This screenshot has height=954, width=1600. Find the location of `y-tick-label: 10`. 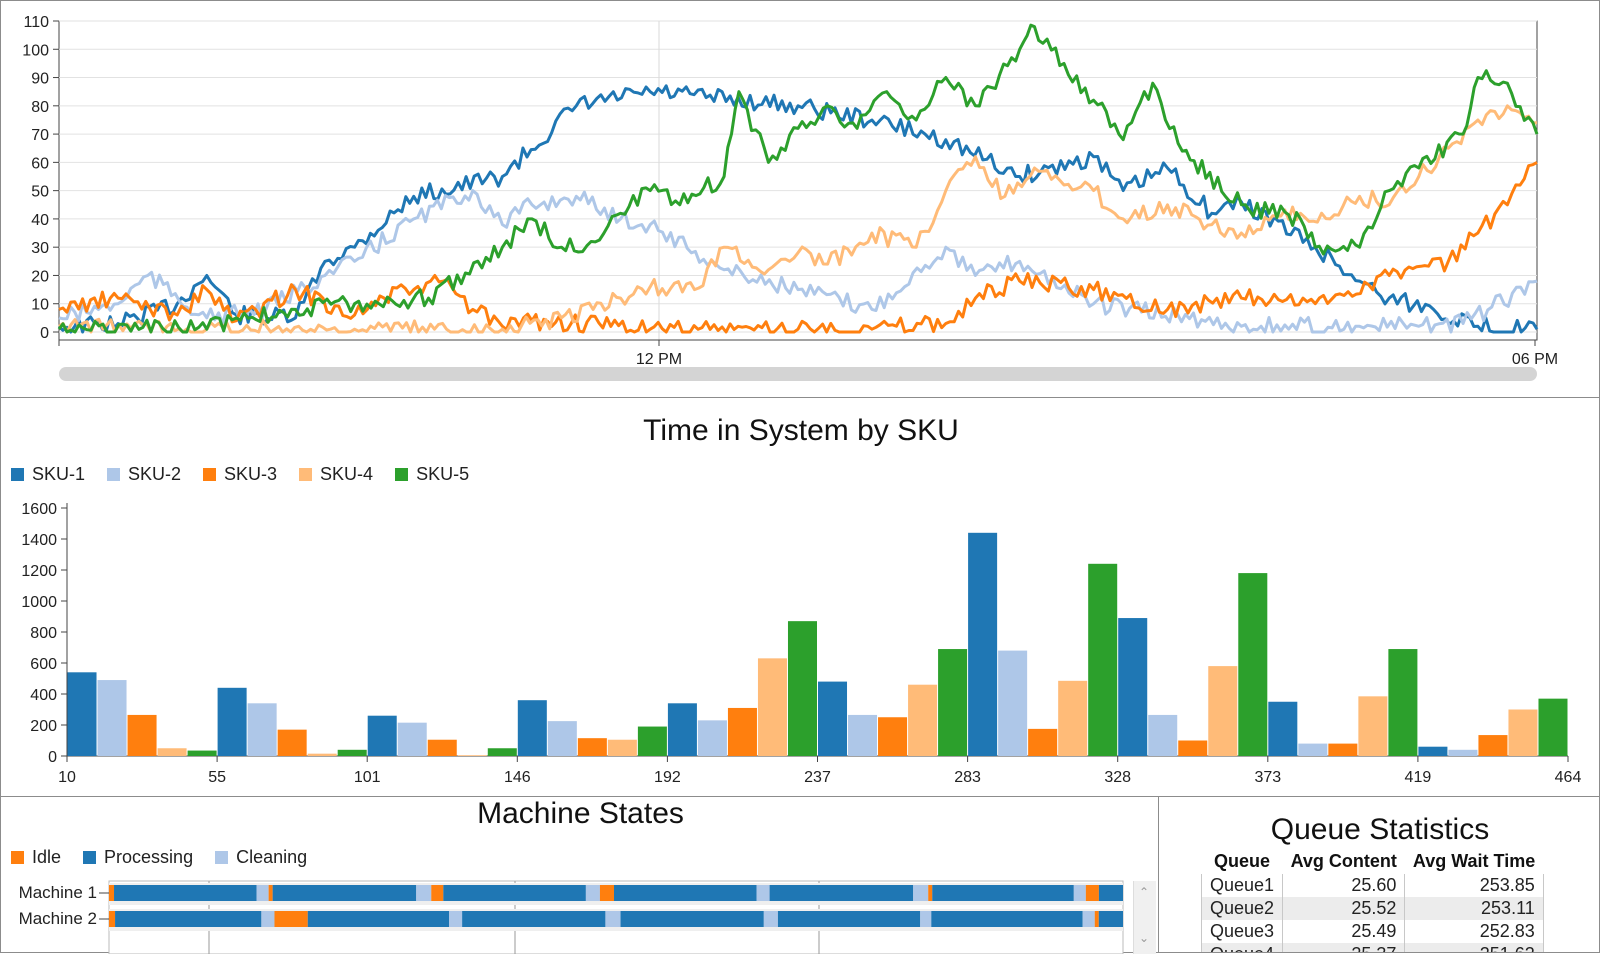

y-tick-label: 10 is located at coordinates (40, 305).